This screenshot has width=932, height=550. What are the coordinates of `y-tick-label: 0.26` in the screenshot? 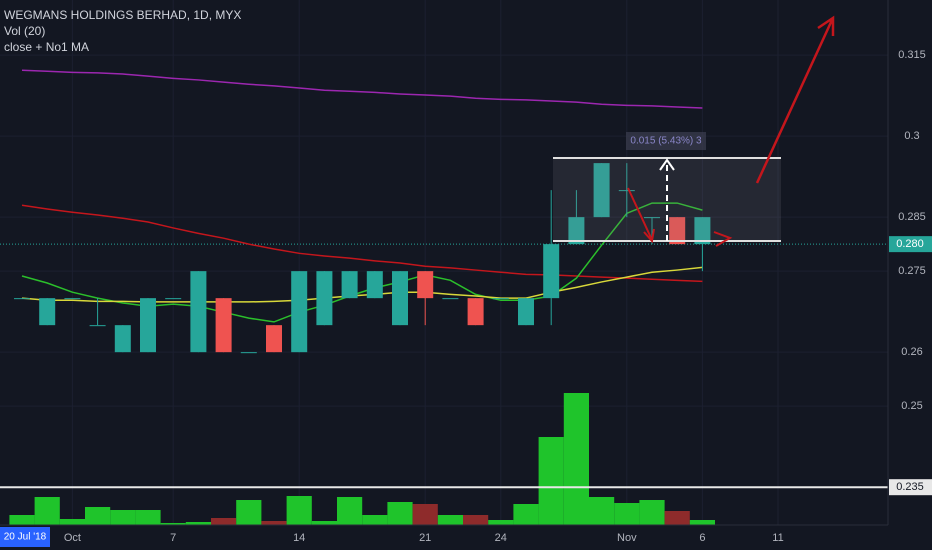 It's located at (911, 352).